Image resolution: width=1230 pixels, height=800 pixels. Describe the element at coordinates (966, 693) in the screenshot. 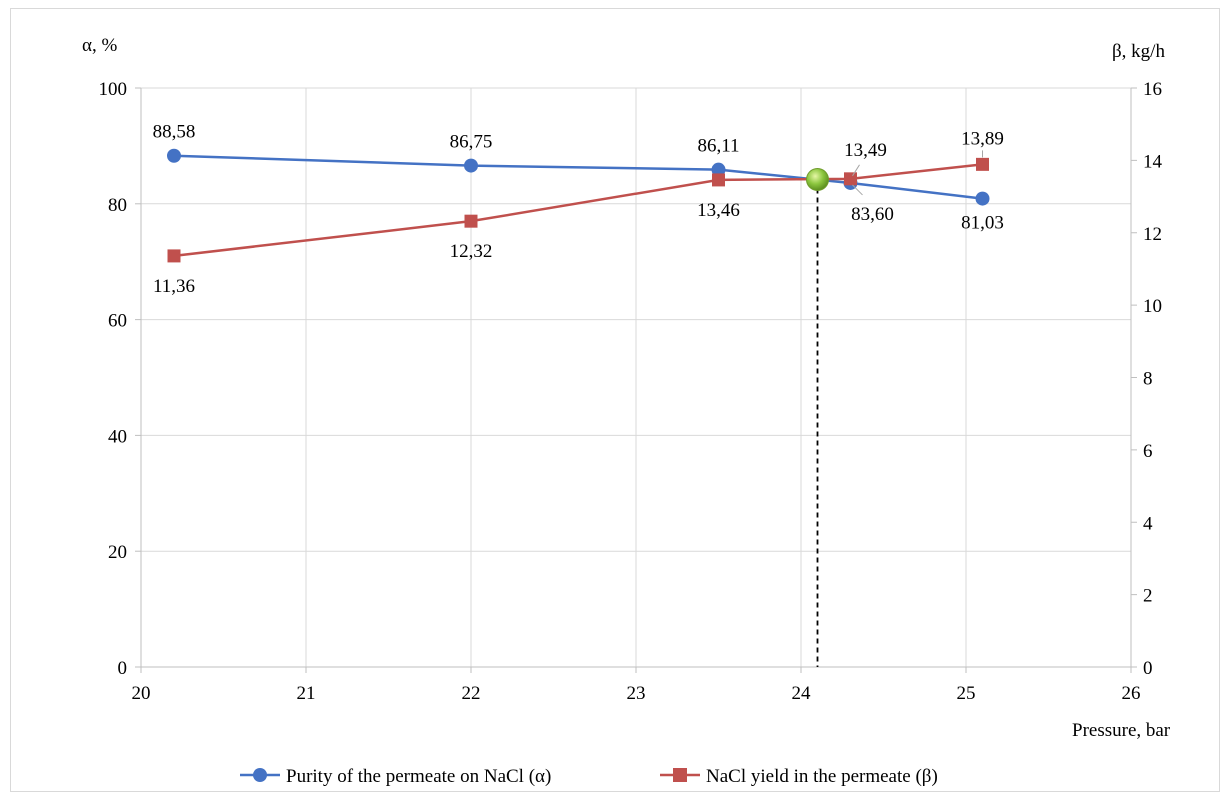

I see `x-tick-label: 25` at that location.